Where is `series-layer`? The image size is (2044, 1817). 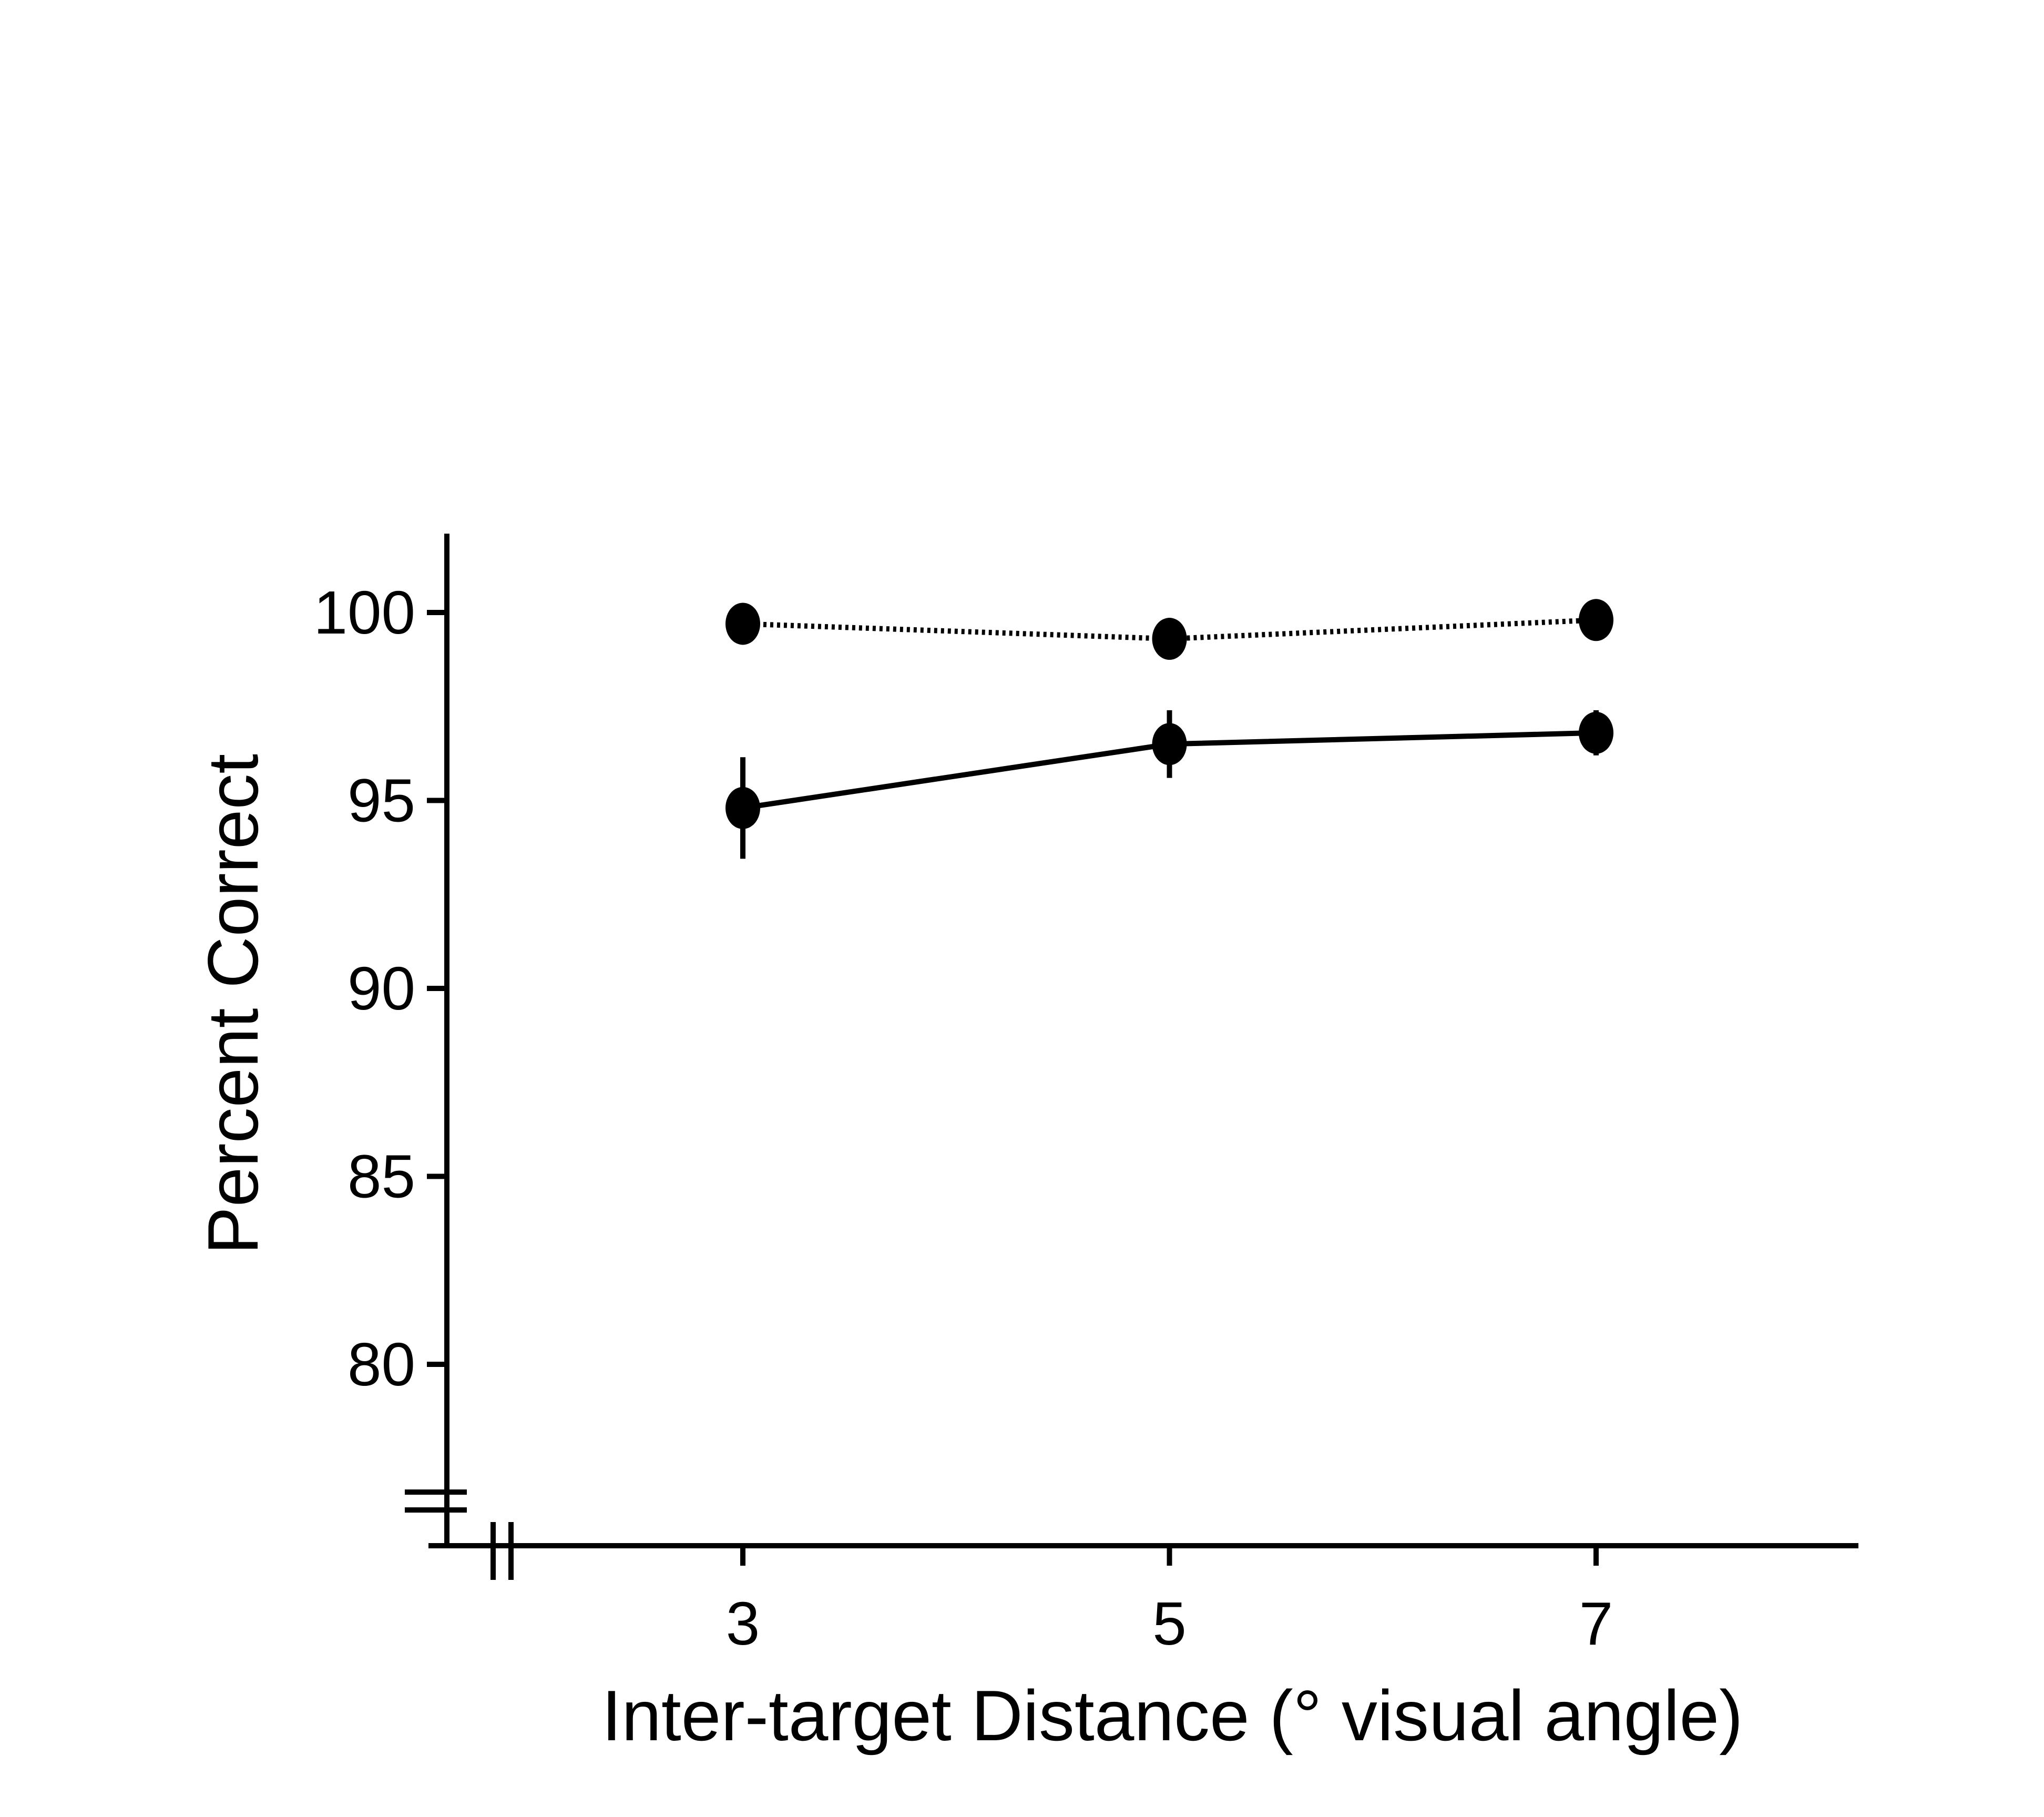
series-layer is located at coordinates (1169, 729).